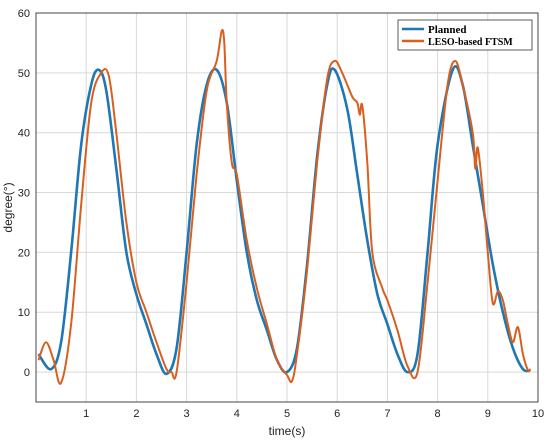 The height and width of the screenshot is (443, 550). Describe the element at coordinates (24, 14) in the screenshot. I see `y-tick-label: 60` at that location.